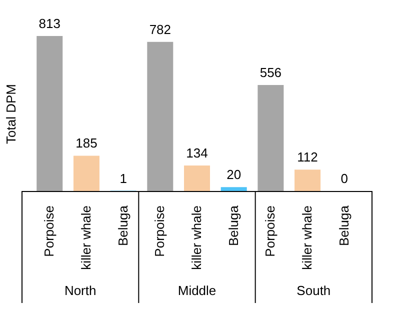 The image size is (401, 333). I want to click on y-axis-title: Total DPM, so click(11, 114).